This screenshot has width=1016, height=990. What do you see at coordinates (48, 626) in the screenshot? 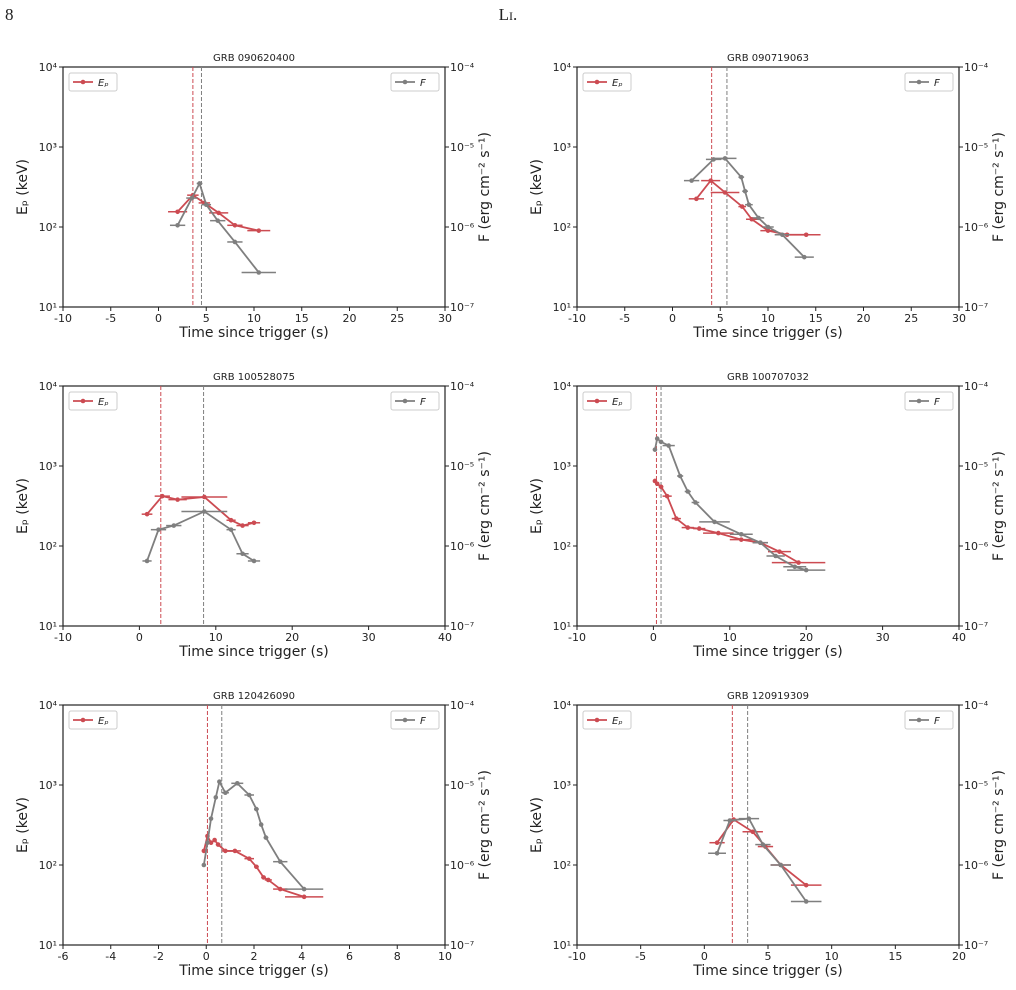
I see `y-tick-label: 10¹` at bounding box center [48, 626].